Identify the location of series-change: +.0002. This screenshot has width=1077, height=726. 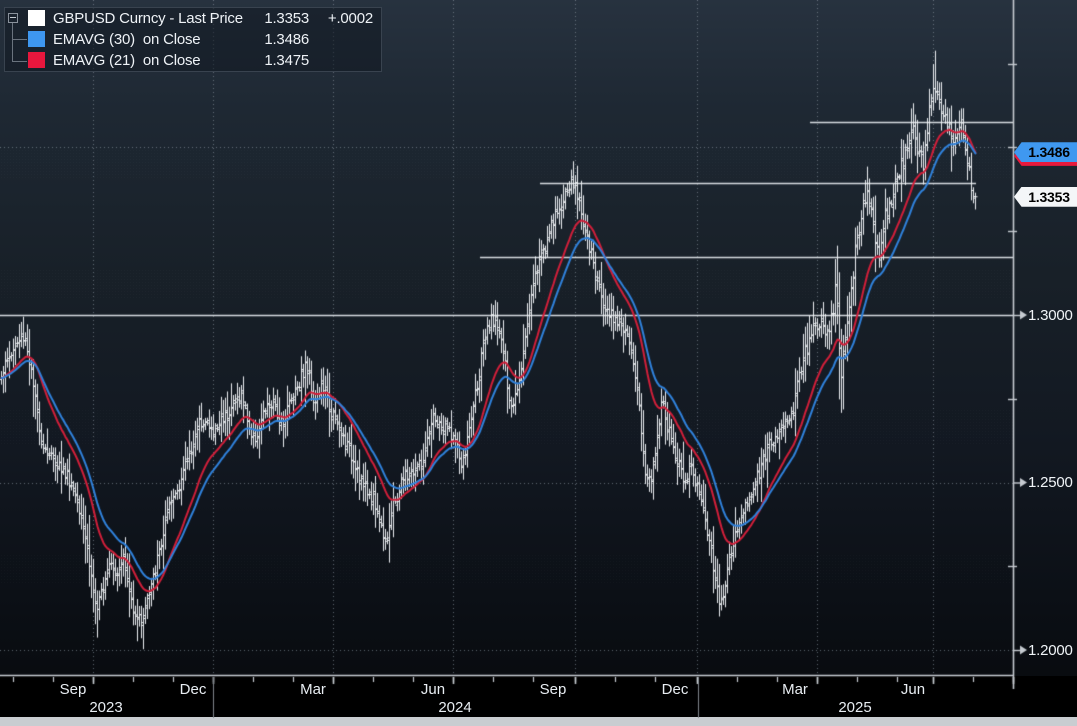
(350, 18).